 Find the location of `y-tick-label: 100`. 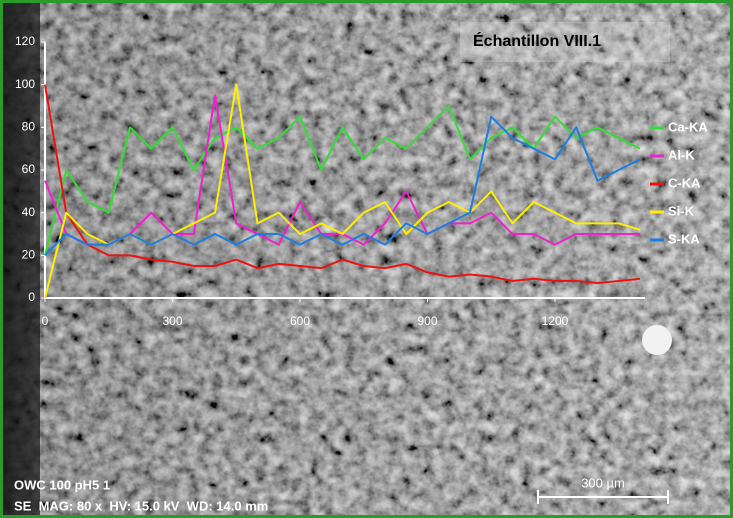

y-tick-label: 100 is located at coordinates (25, 84).